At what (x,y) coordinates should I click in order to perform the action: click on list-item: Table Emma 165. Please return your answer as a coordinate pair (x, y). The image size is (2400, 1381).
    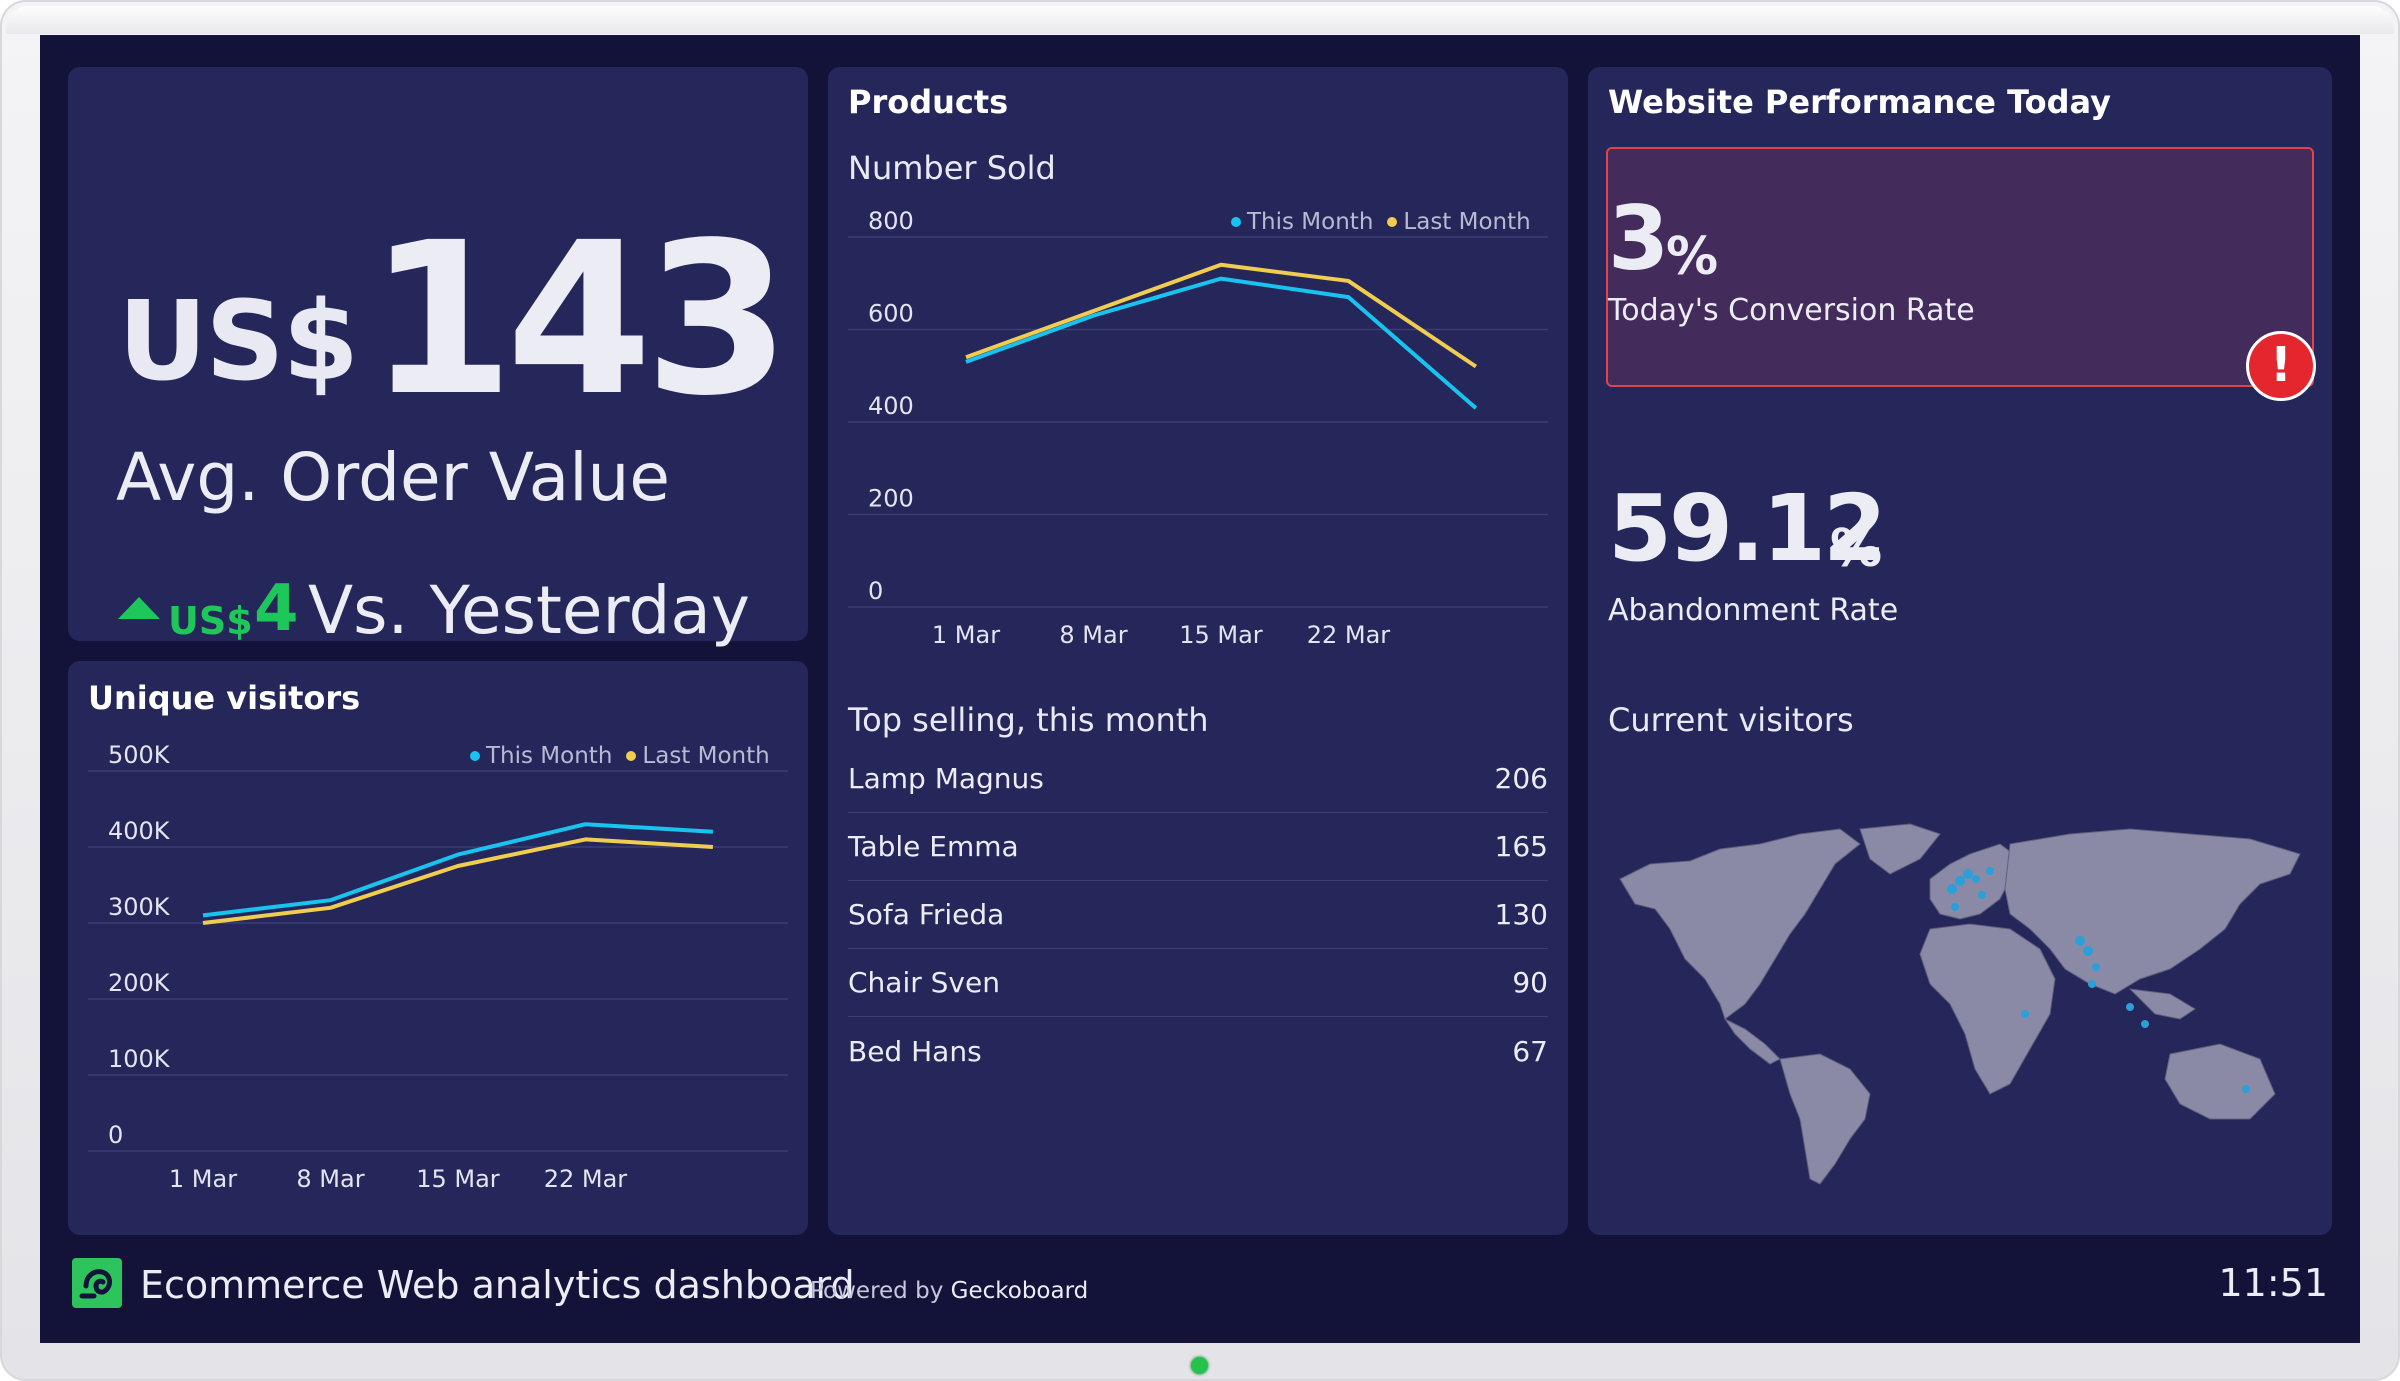
    Looking at the image, I should click on (1198, 847).